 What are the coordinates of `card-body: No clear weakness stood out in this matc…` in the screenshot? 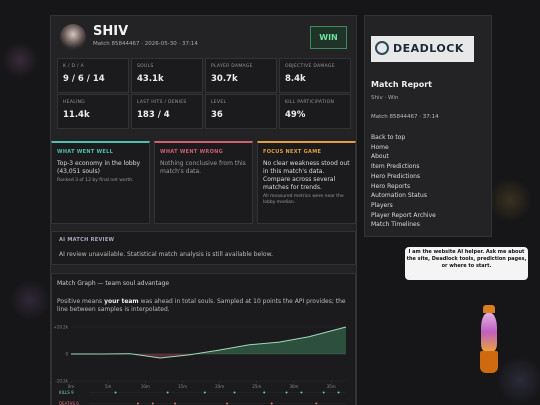 It's located at (307, 183).